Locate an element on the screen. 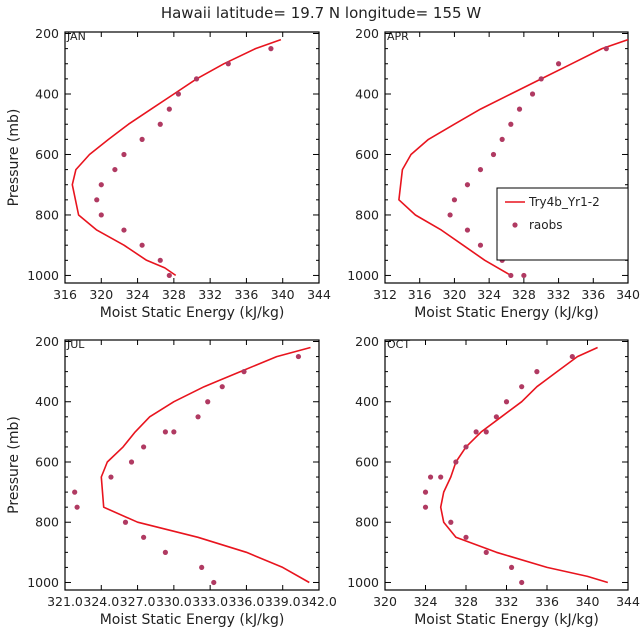 The height and width of the screenshot is (640, 643). figure-title: Hawaii latitude= 19.7 N longitude= 155 W is located at coordinates (321, 13).